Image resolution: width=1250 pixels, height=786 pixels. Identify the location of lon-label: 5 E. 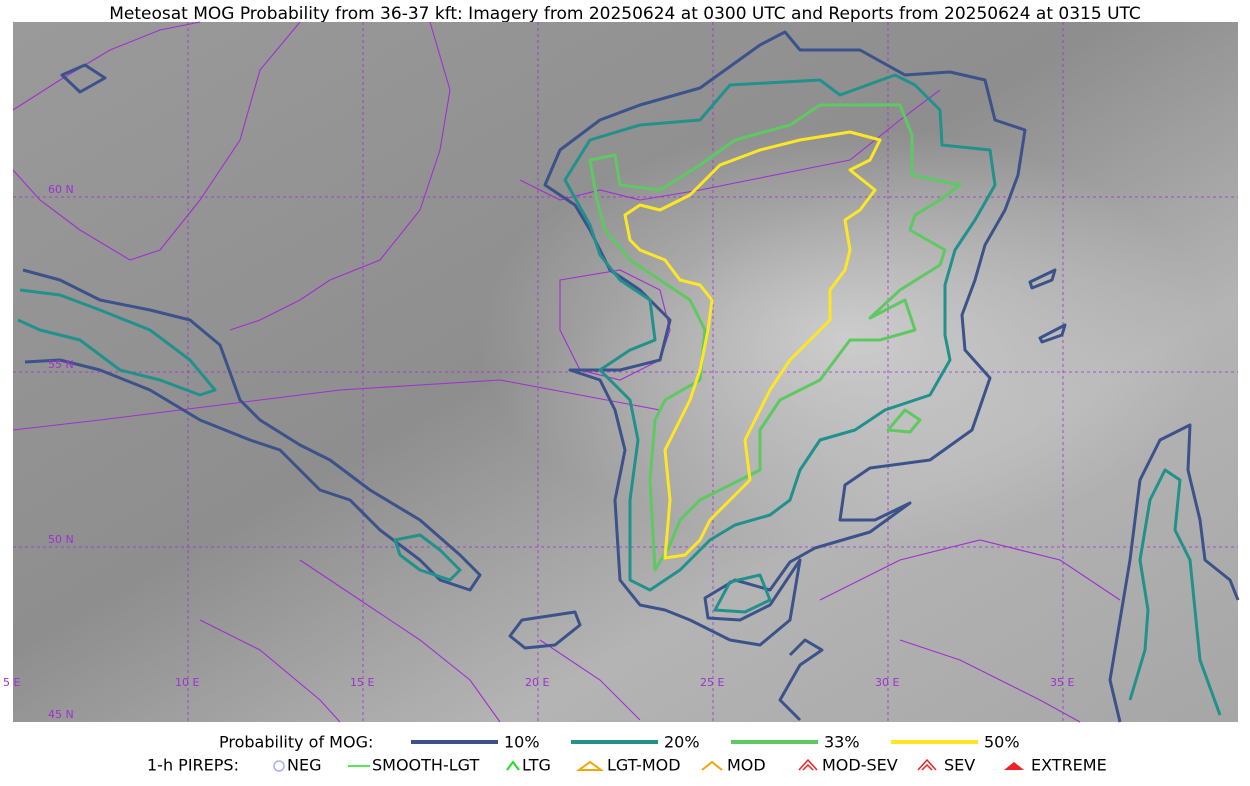
(11, 682).